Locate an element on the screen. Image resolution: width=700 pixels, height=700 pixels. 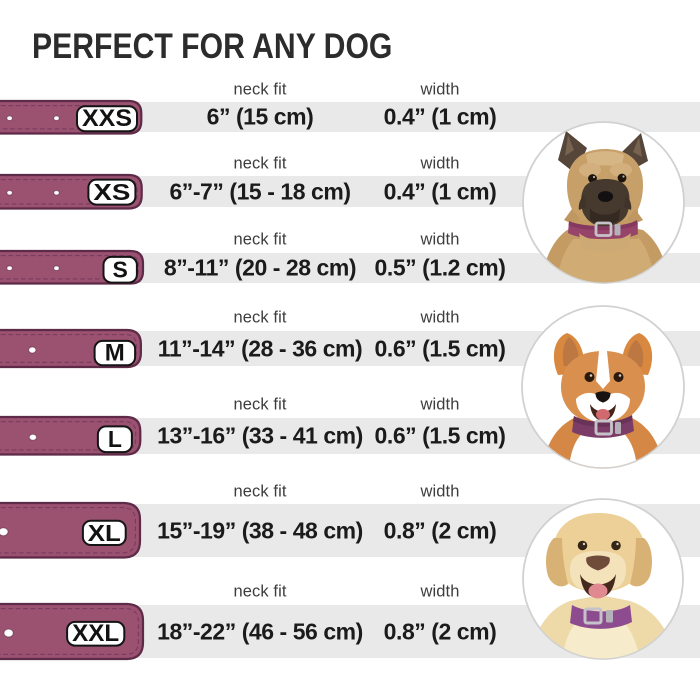
svg-text: XL is located at coordinates (104, 533).